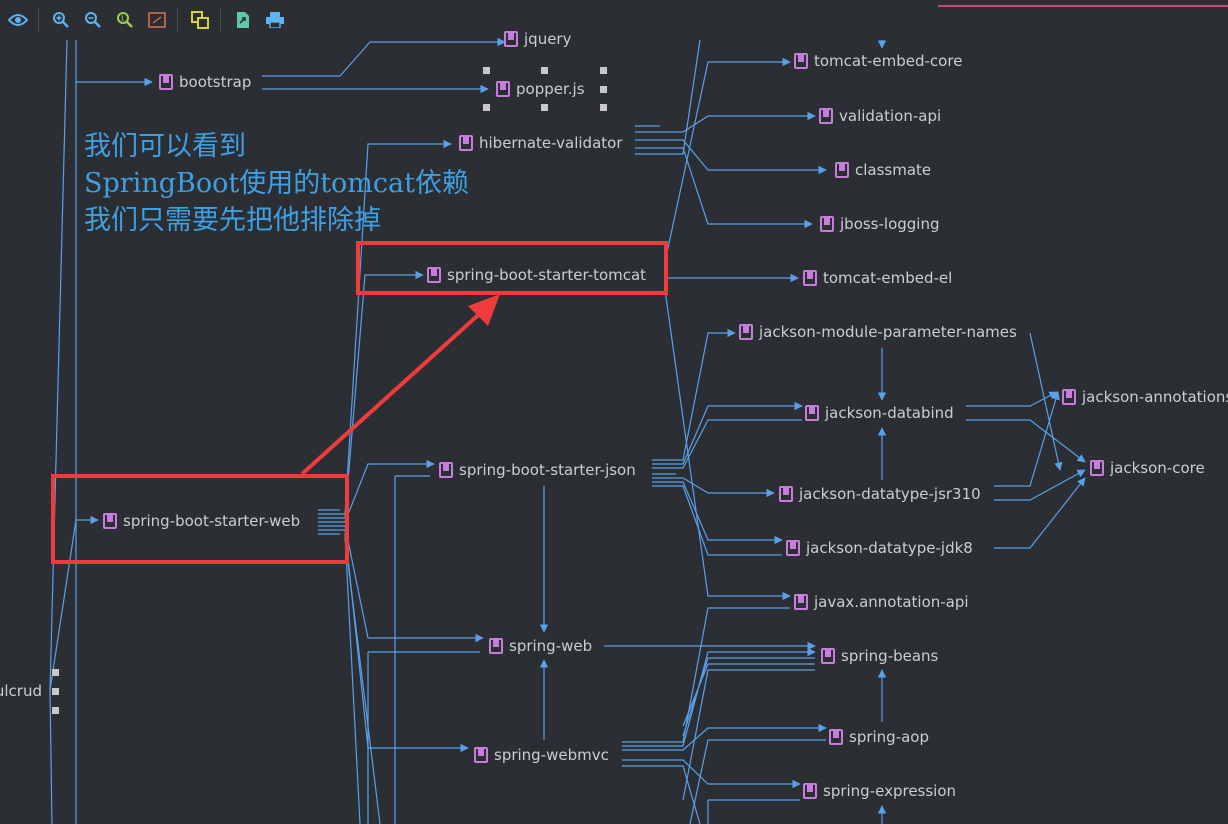 This screenshot has height=824, width=1228. I want to click on node-classmate: classmate, so click(883, 170).